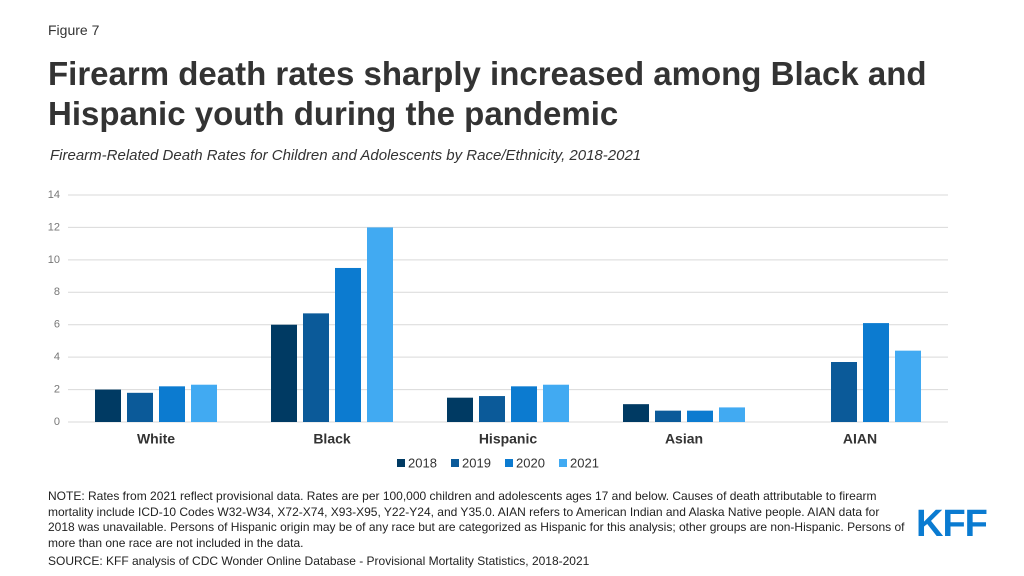  What do you see at coordinates (74, 30) in the screenshot?
I see `figure-label: Figure 7` at bounding box center [74, 30].